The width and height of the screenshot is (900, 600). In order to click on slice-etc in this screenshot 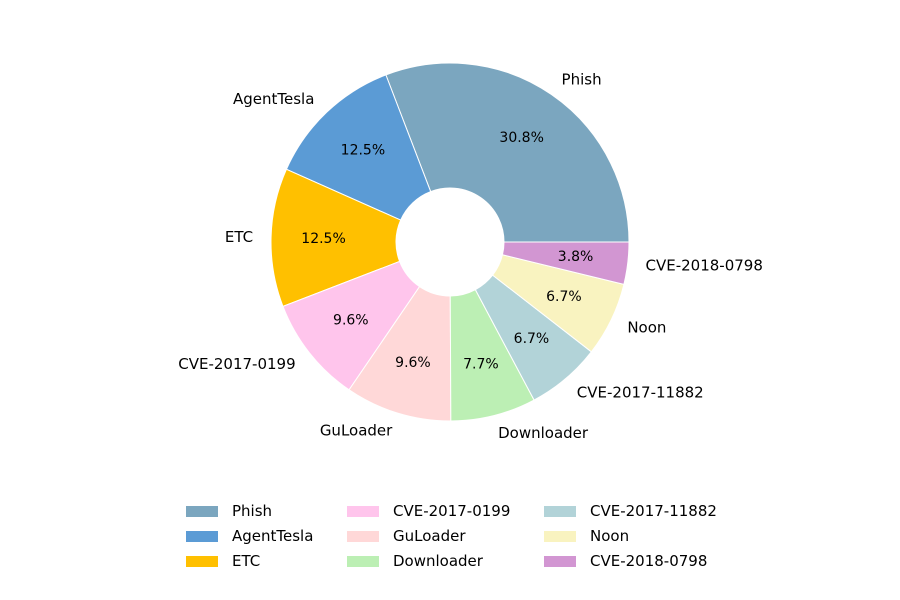, I will do `click(336, 238)`.